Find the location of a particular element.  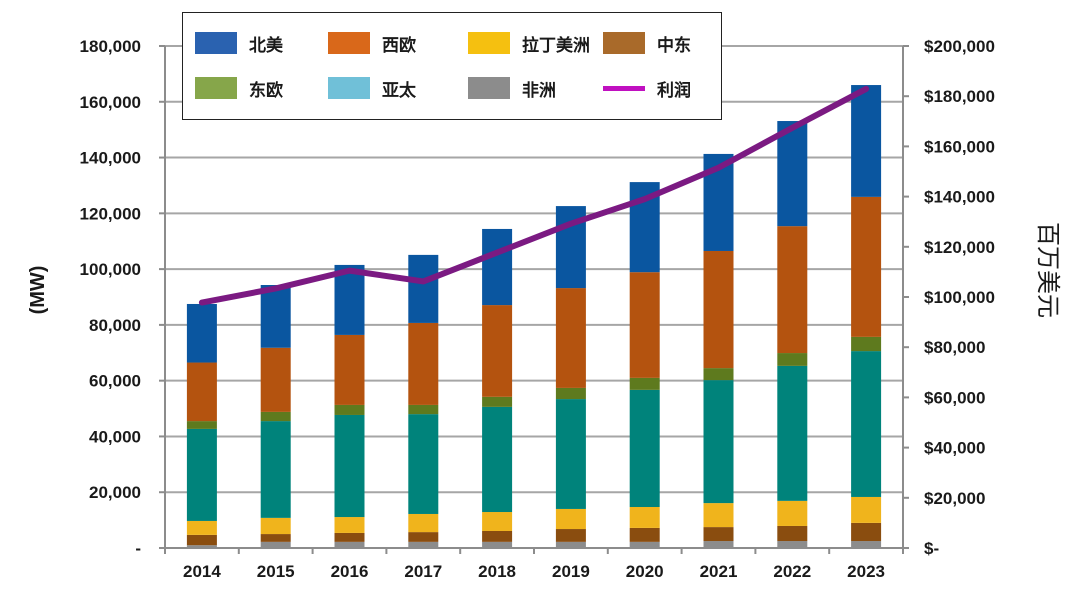

y-right-tick-label: $120,000 is located at coordinates (959, 247).